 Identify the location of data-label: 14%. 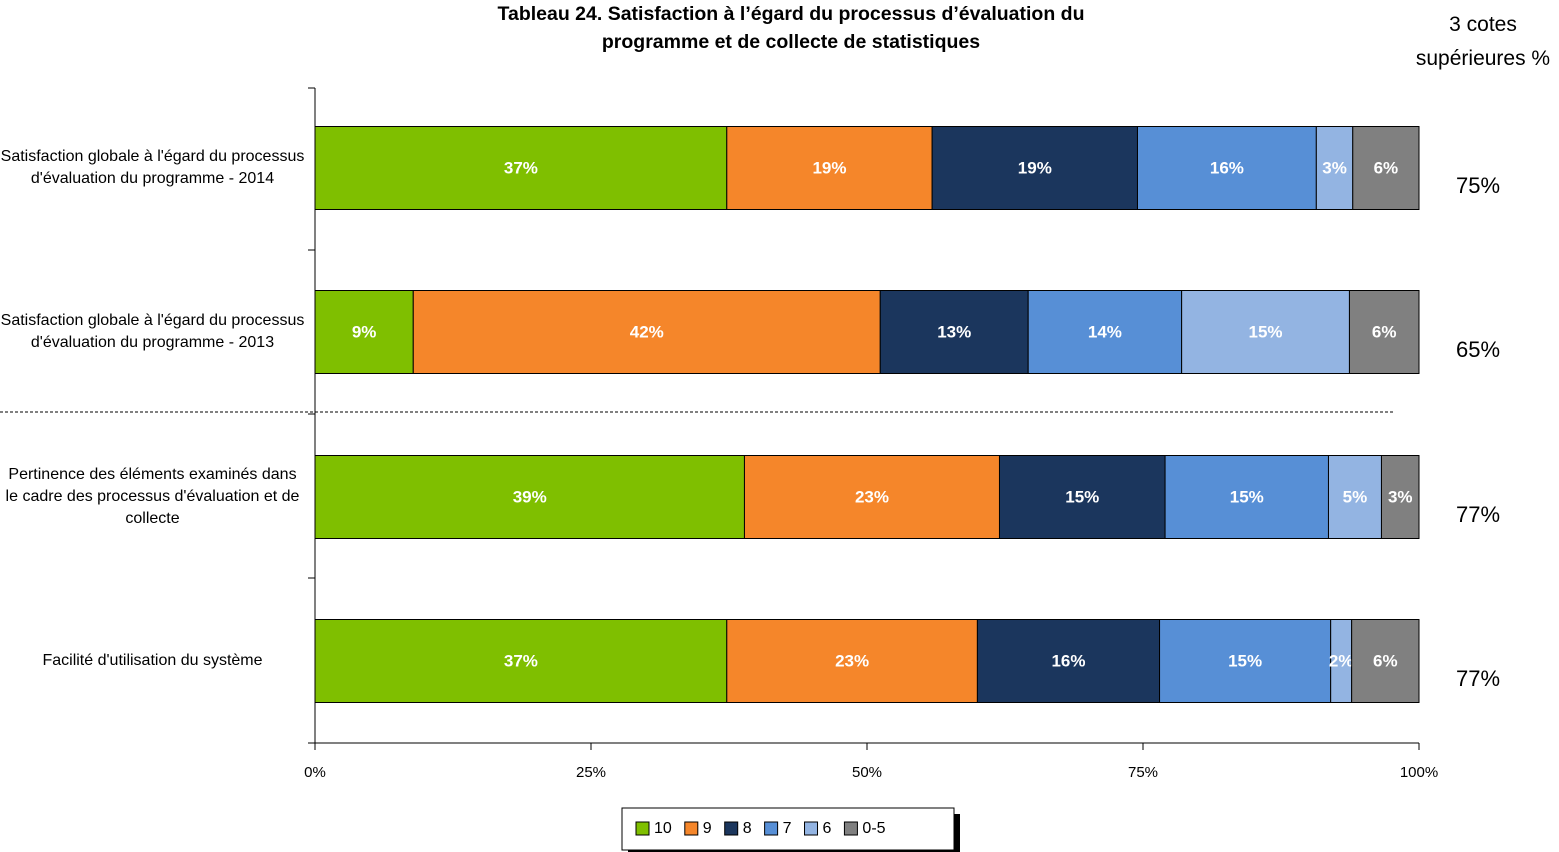
(1105, 331).